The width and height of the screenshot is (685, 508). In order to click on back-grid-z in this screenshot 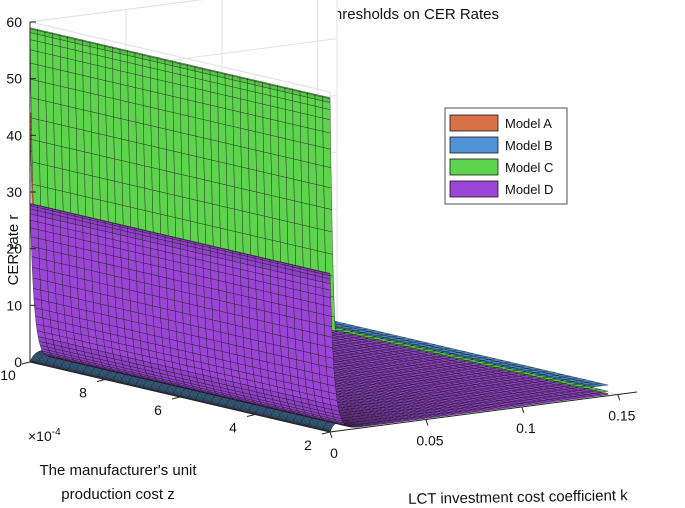, I will do `click(116, 11)`.